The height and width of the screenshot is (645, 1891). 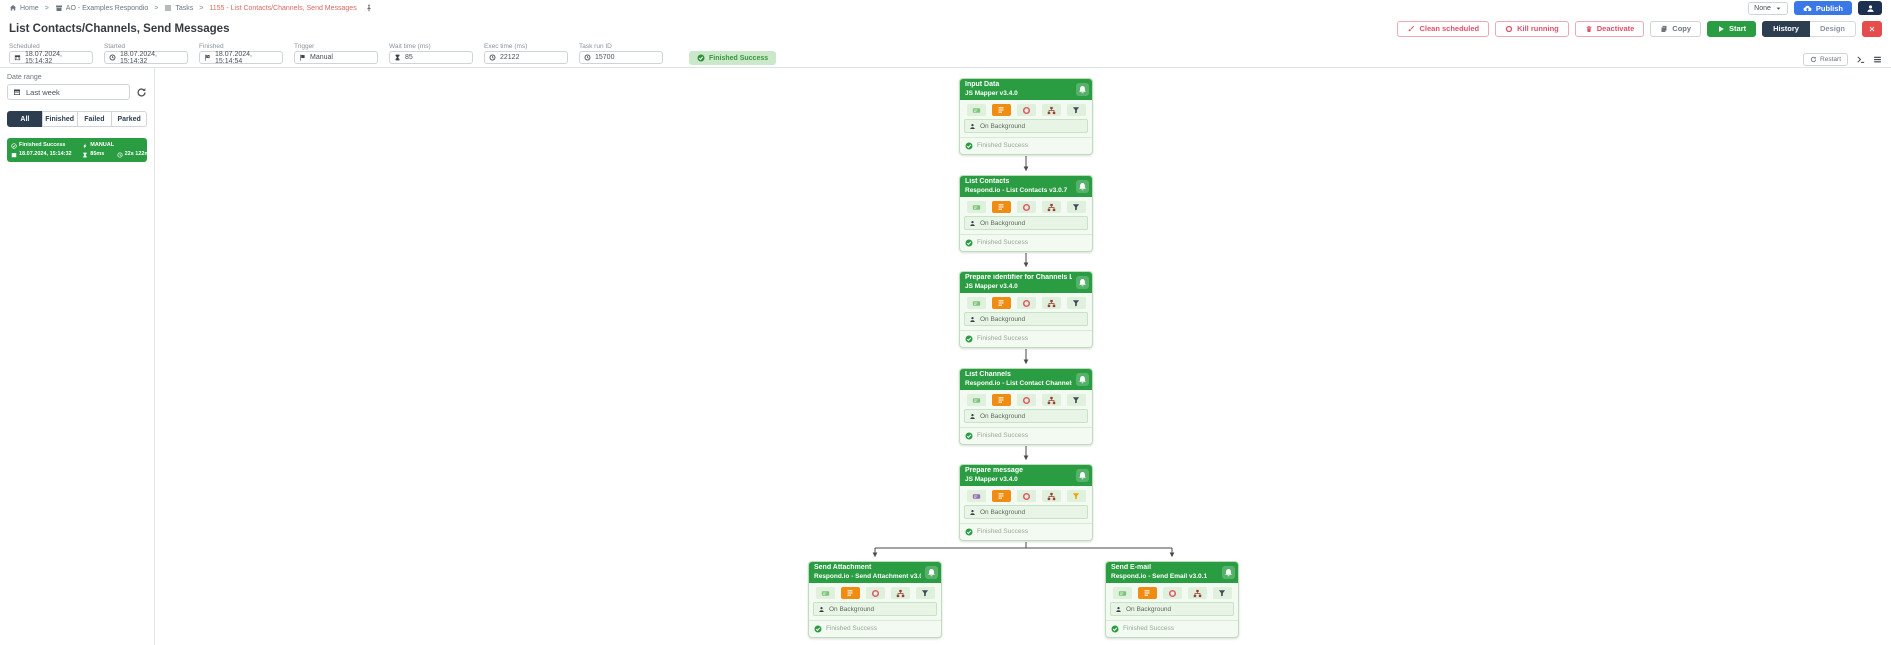 What do you see at coordinates (595, 46) in the screenshot?
I see `field-label: Task run ID` at bounding box center [595, 46].